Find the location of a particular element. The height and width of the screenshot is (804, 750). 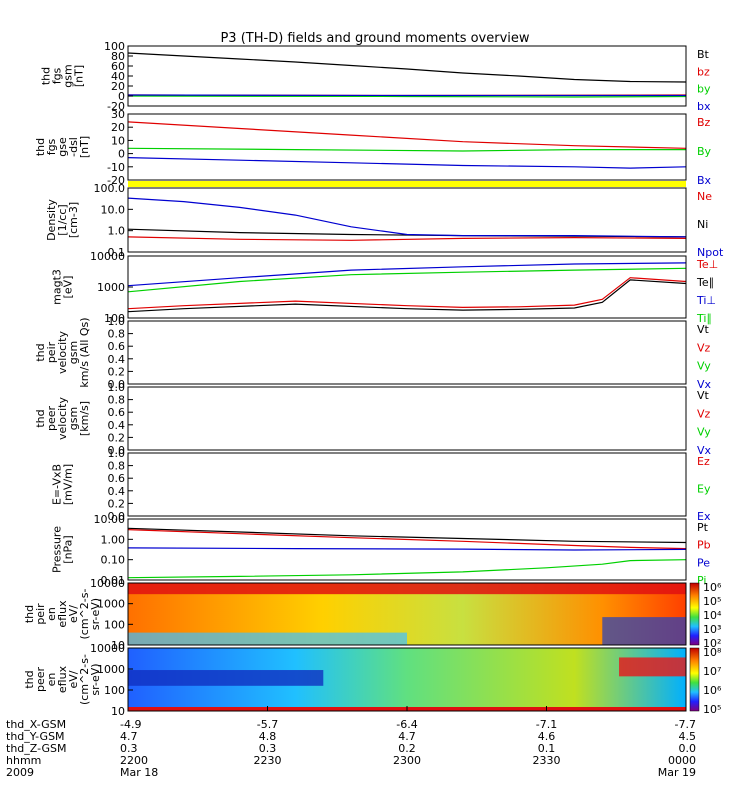

ylabel-p8: Pressure is located at coordinates (57, 549).